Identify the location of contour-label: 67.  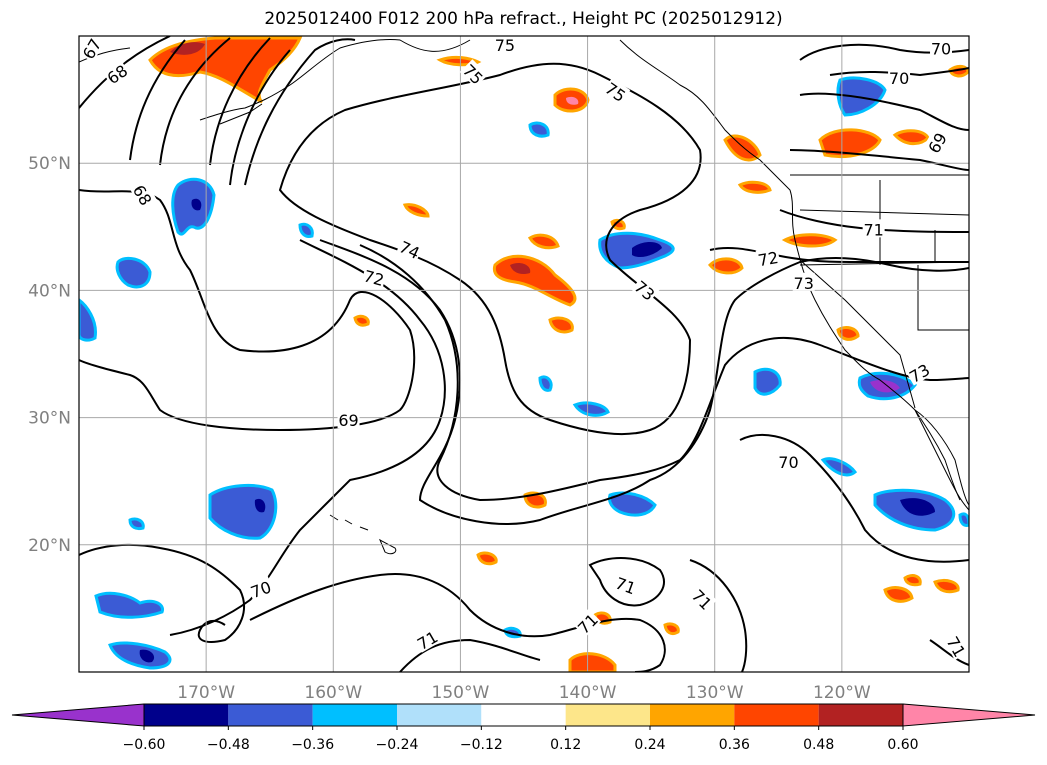
(92, 49).